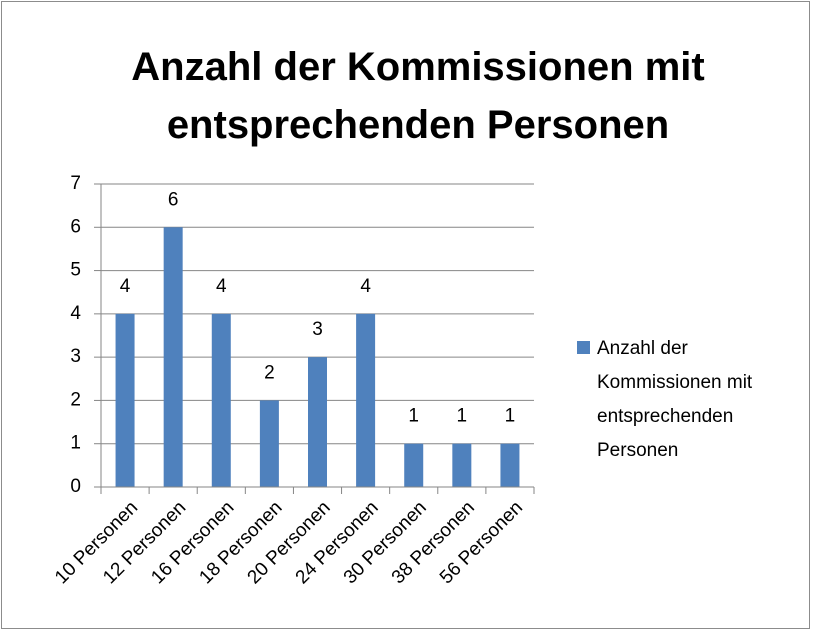 The image size is (813, 632). Describe the element at coordinates (75, 313) in the screenshot. I see `y-tick-label: 4` at that location.